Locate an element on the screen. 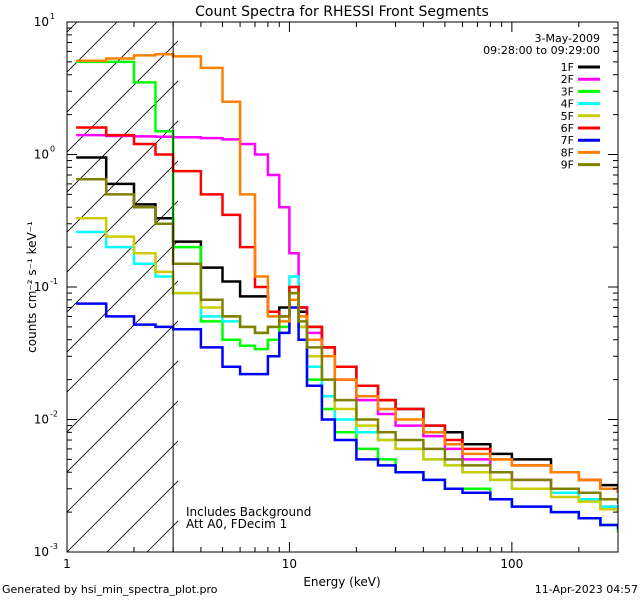 This screenshot has height=600, width=640. y-tick-exponent: 0 is located at coordinates (52, 149).